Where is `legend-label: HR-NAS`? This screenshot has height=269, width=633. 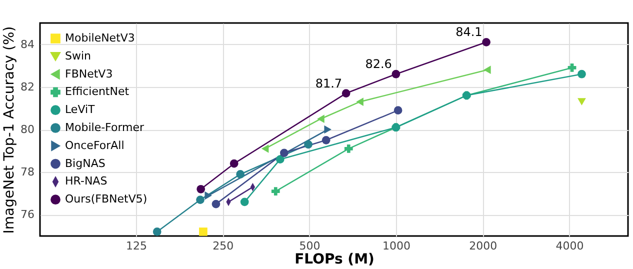 legend-label: HR-NAS is located at coordinates (86, 181).